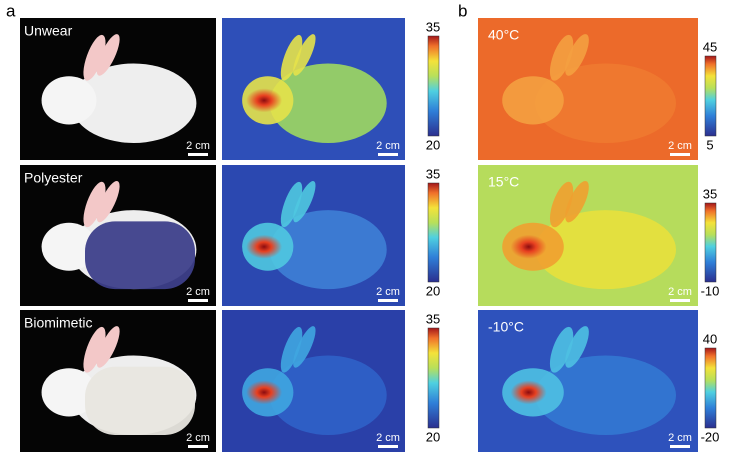 This screenshot has width=731, height=457. Describe the element at coordinates (710, 46) in the screenshot. I see `colorbar-max: 45` at that location.